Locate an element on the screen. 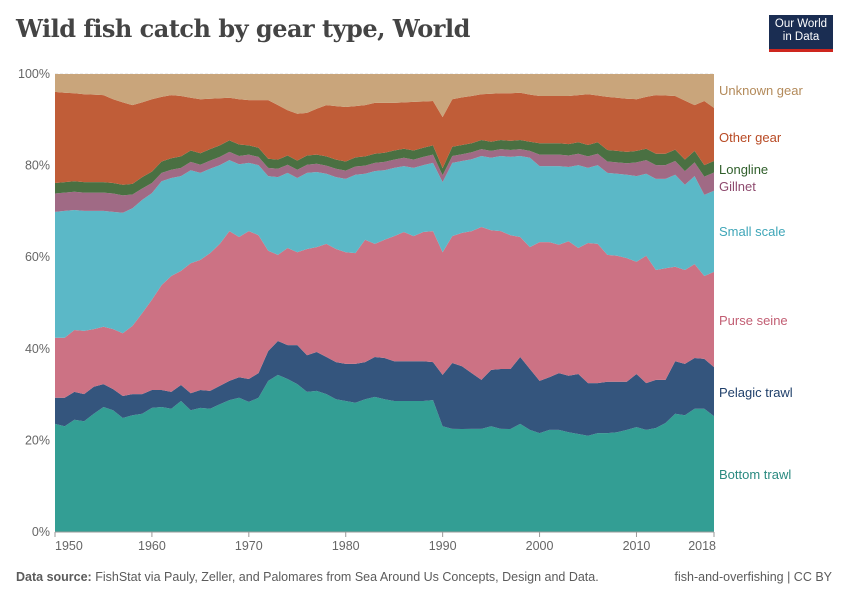 The height and width of the screenshot is (600, 850). area-pelagic-trawl is located at coordinates (384, 388).